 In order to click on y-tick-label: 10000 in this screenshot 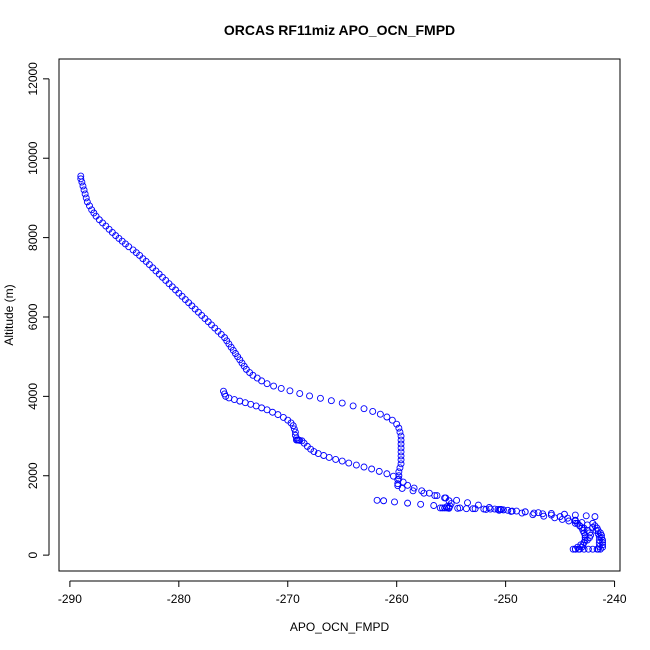, I will do `click(33, 158)`.